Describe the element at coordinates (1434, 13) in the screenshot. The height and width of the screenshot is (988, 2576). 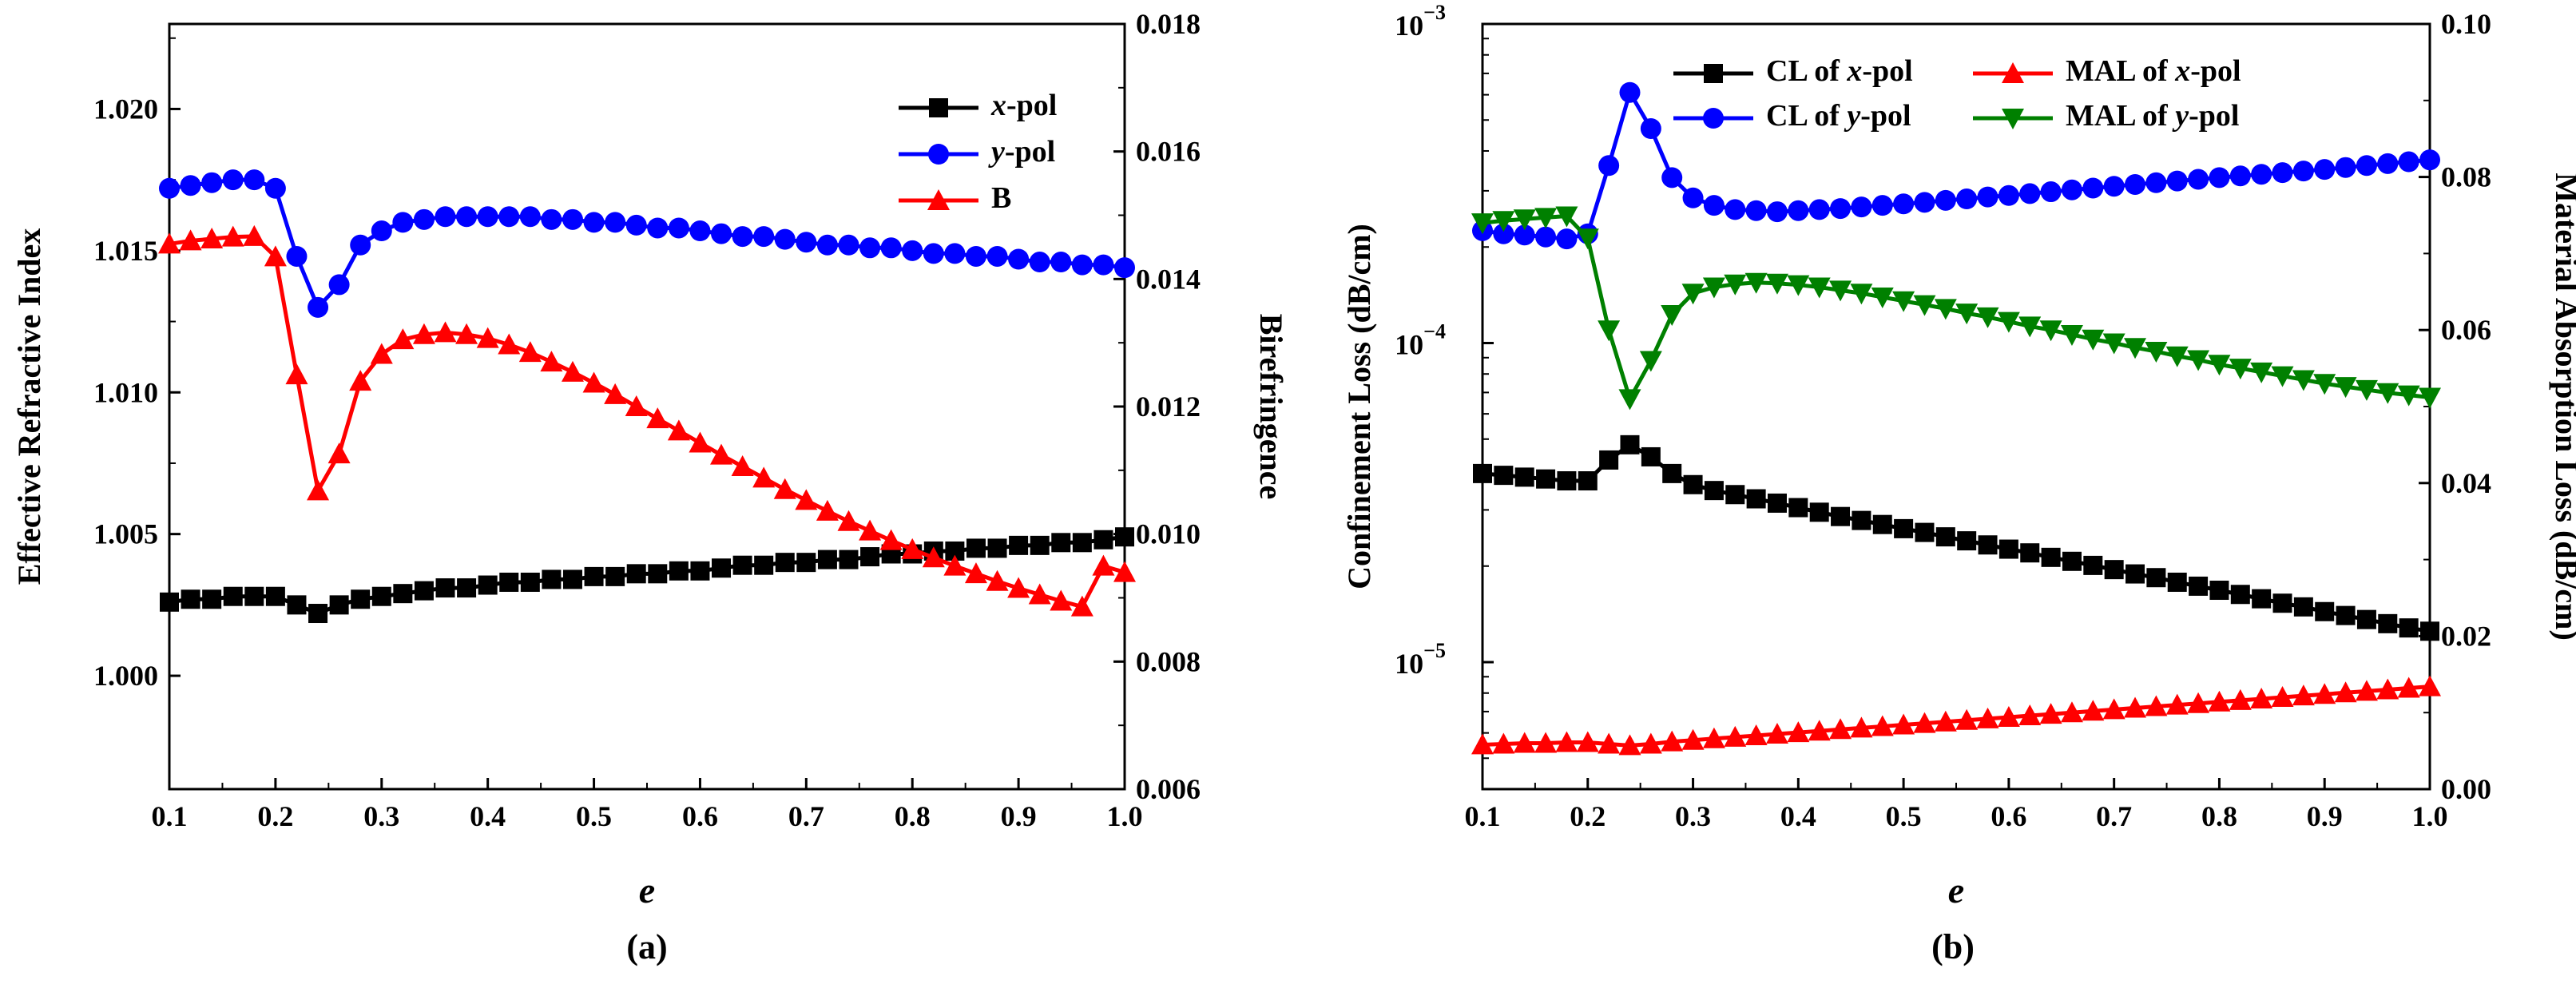
I see `y-tick-exponent: −3` at that location.